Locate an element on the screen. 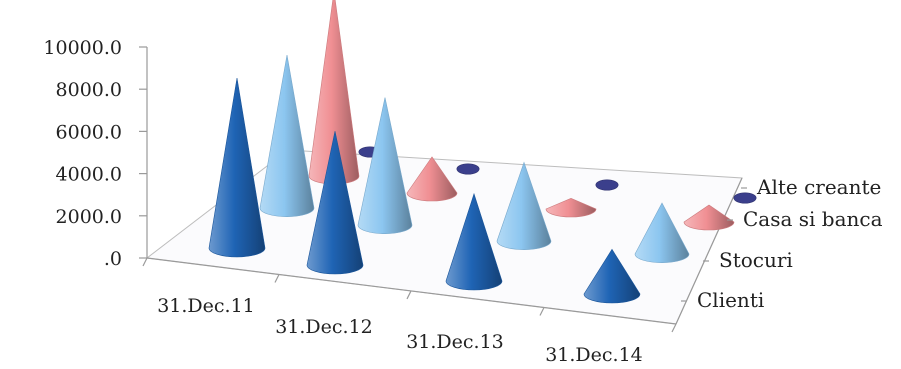 Image resolution: width=901 pixels, height=369 pixels. series-label-alte-creante: Alte creante is located at coordinates (818, 187).